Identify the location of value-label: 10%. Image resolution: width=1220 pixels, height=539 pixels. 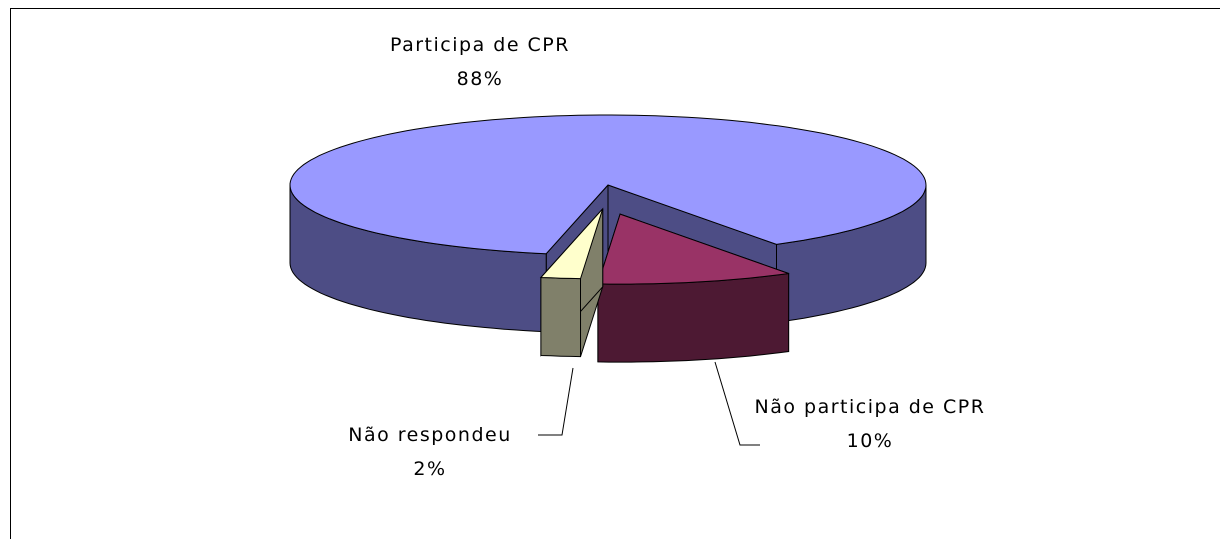
(870, 441).